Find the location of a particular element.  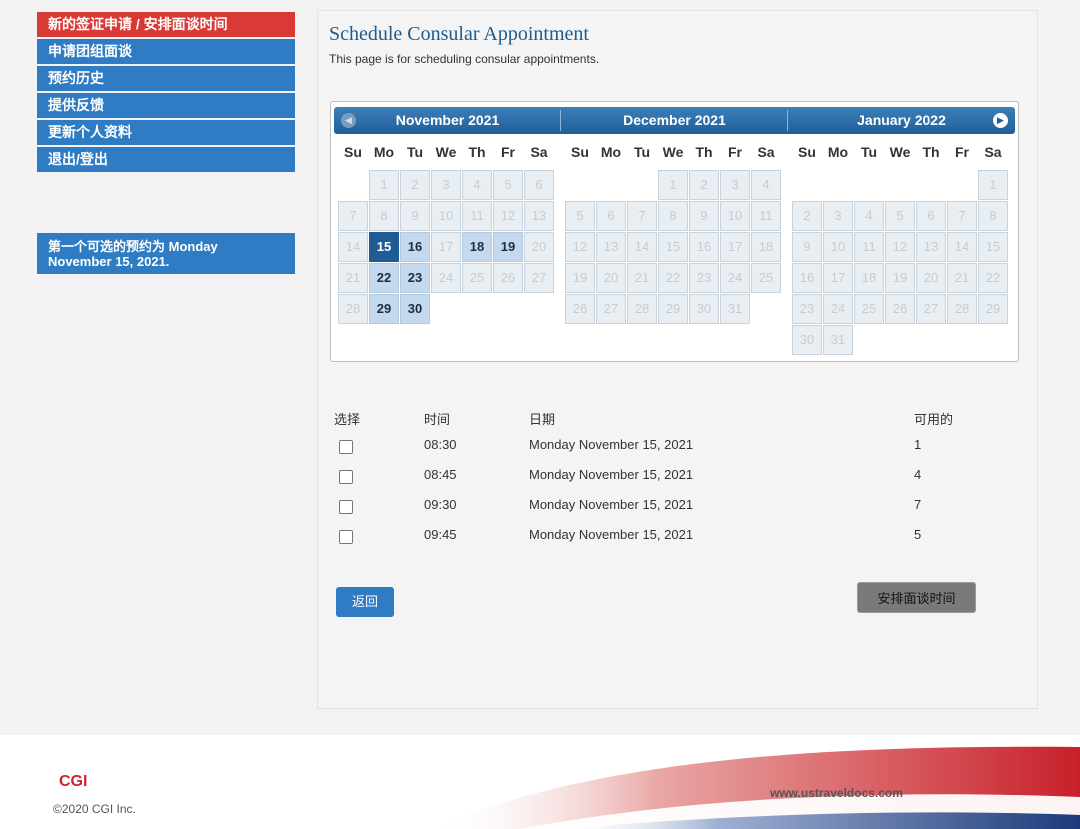

slot-time: 09:30 is located at coordinates (440, 504).